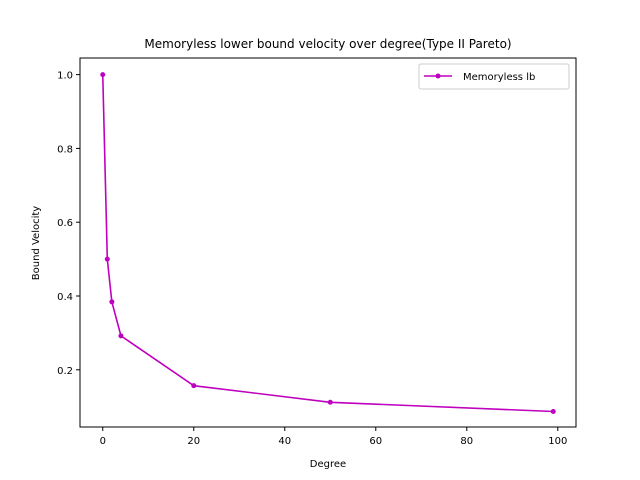 Image resolution: width=640 pixels, height=480 pixels. I want to click on x-tick-label: 40, so click(284, 441).